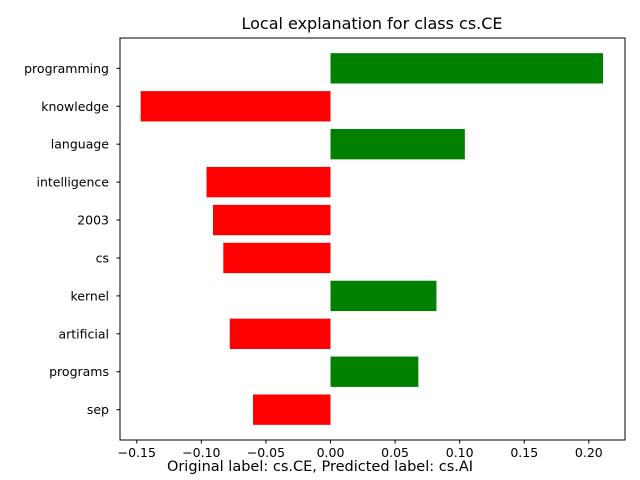  I want to click on y-tick-label: artificial, so click(83, 333).